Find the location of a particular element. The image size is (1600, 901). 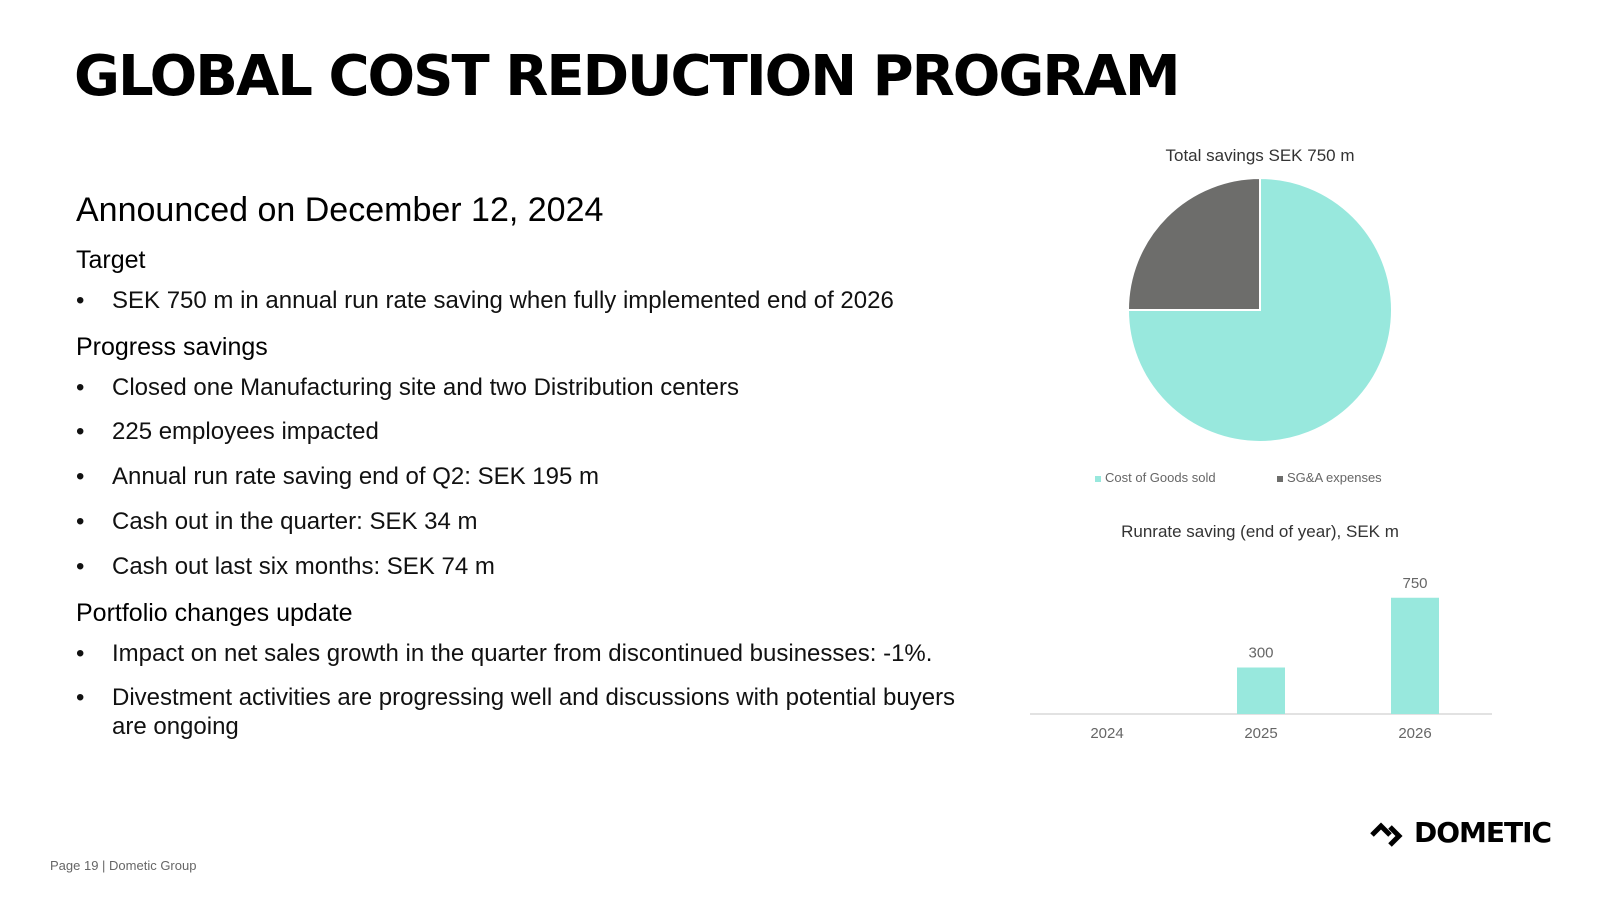

section-heading-portfolio: Portfolio changes update is located at coordinates (214, 612).